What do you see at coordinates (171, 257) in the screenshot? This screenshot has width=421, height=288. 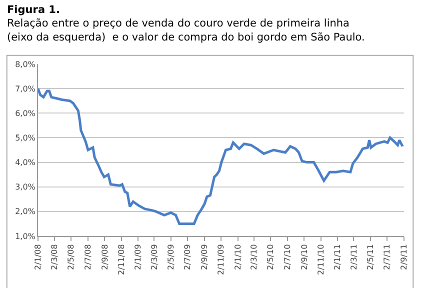 I see `x-tick-label: 2/5/09` at bounding box center [171, 257].